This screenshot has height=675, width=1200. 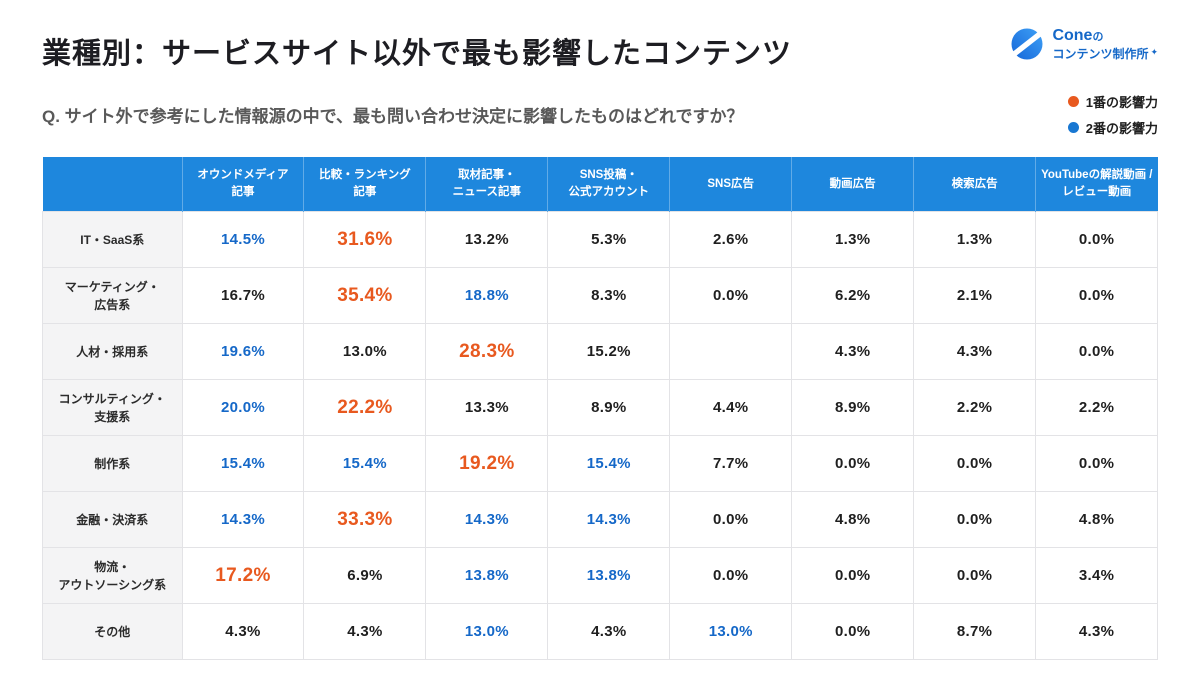 I want to click on value-cell: 5.3%, so click(x=609, y=239).